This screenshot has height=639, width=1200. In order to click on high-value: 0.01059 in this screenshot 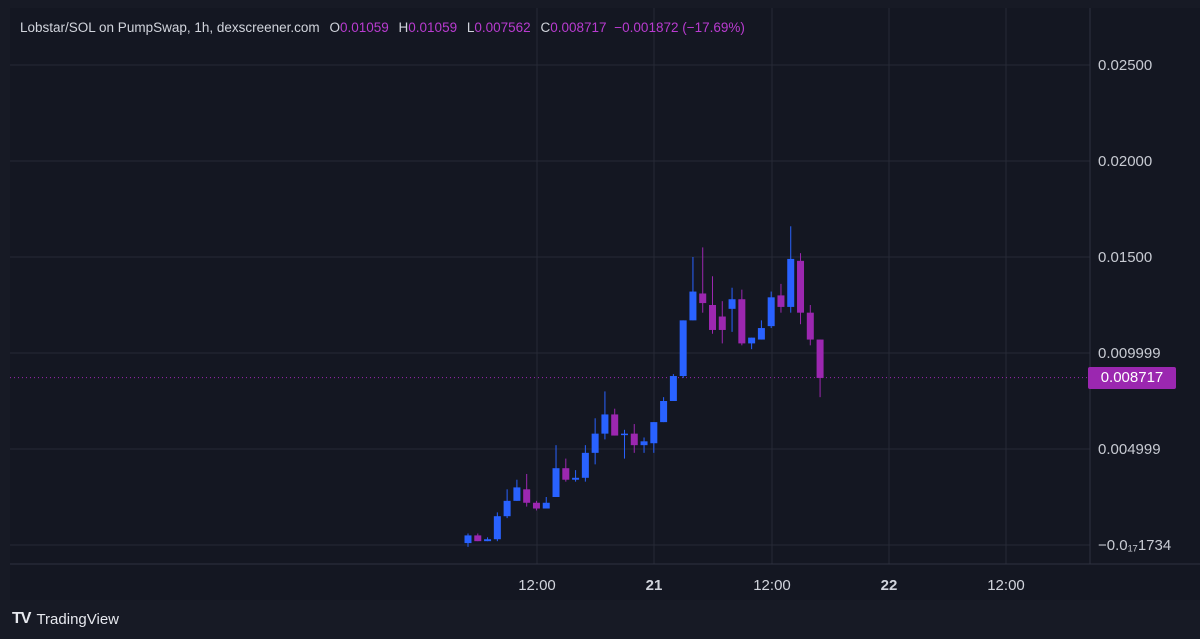, I will do `click(433, 27)`.